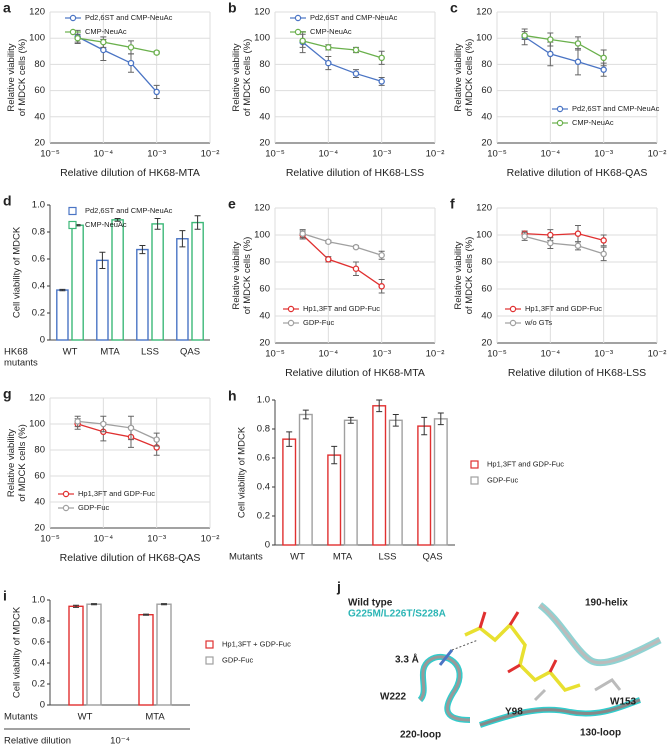 Image resolution: width=669 pixels, height=746 pixels. I want to click on panel-letter: d, so click(7, 201).